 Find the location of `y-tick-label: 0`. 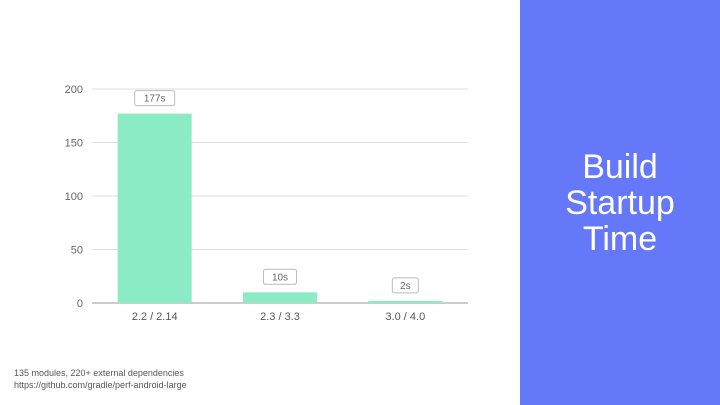

y-tick-label: 0 is located at coordinates (80, 304).